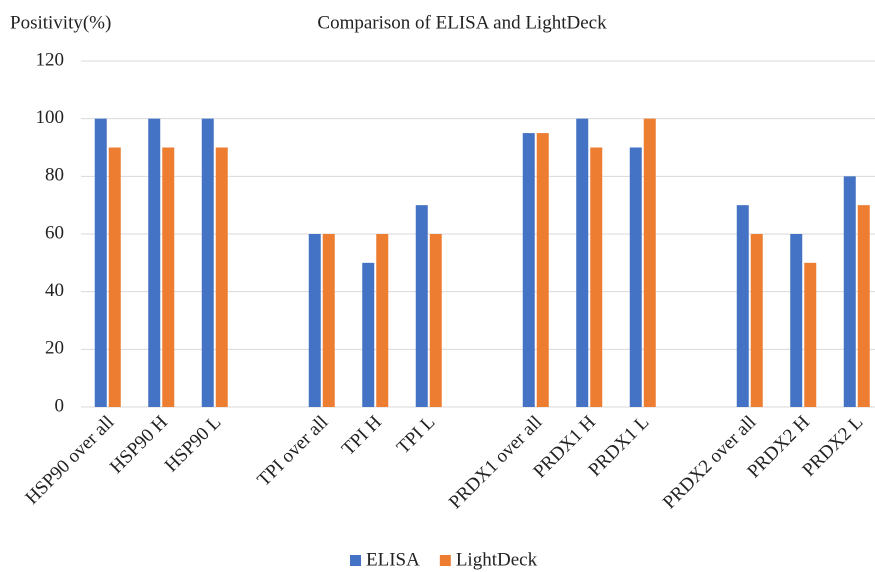 The height and width of the screenshot is (572, 875). I want to click on legend-label: ELISA, so click(393, 559).